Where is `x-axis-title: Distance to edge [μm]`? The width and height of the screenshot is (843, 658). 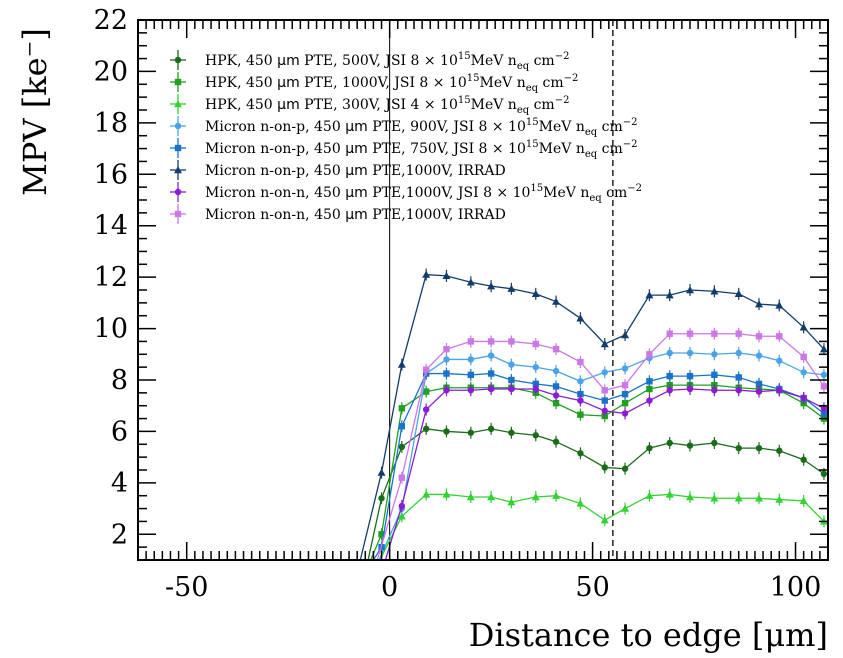
x-axis-title: Distance to edge [μm] is located at coordinates (648, 635).